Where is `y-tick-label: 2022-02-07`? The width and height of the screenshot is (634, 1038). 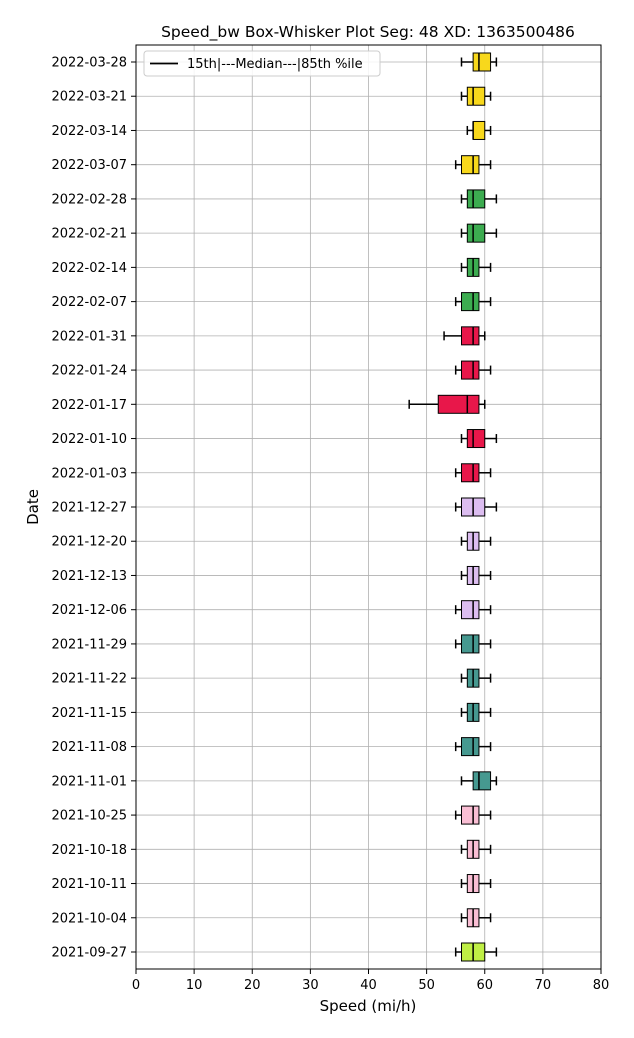 y-tick-label: 2022-02-07 is located at coordinates (89, 302).